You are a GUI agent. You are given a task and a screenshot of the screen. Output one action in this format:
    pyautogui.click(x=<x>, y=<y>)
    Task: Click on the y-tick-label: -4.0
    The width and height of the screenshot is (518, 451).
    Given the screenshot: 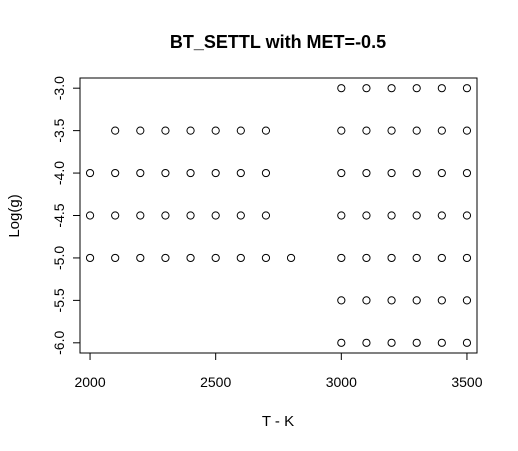 What is the action you would take?
    pyautogui.click(x=59, y=173)
    